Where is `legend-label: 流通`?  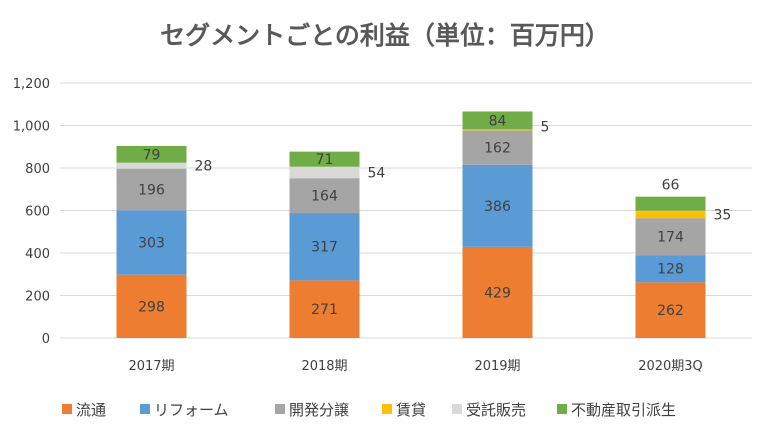
legend-label: 流通 is located at coordinates (91, 410).